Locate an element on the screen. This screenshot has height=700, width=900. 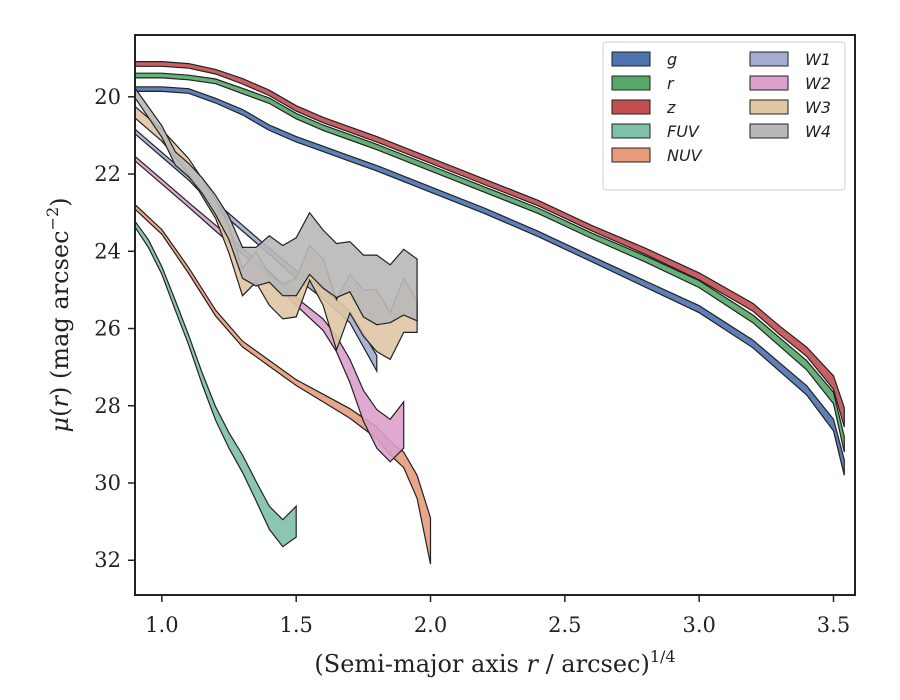
legend-swatch-w2 is located at coordinates (769, 83).